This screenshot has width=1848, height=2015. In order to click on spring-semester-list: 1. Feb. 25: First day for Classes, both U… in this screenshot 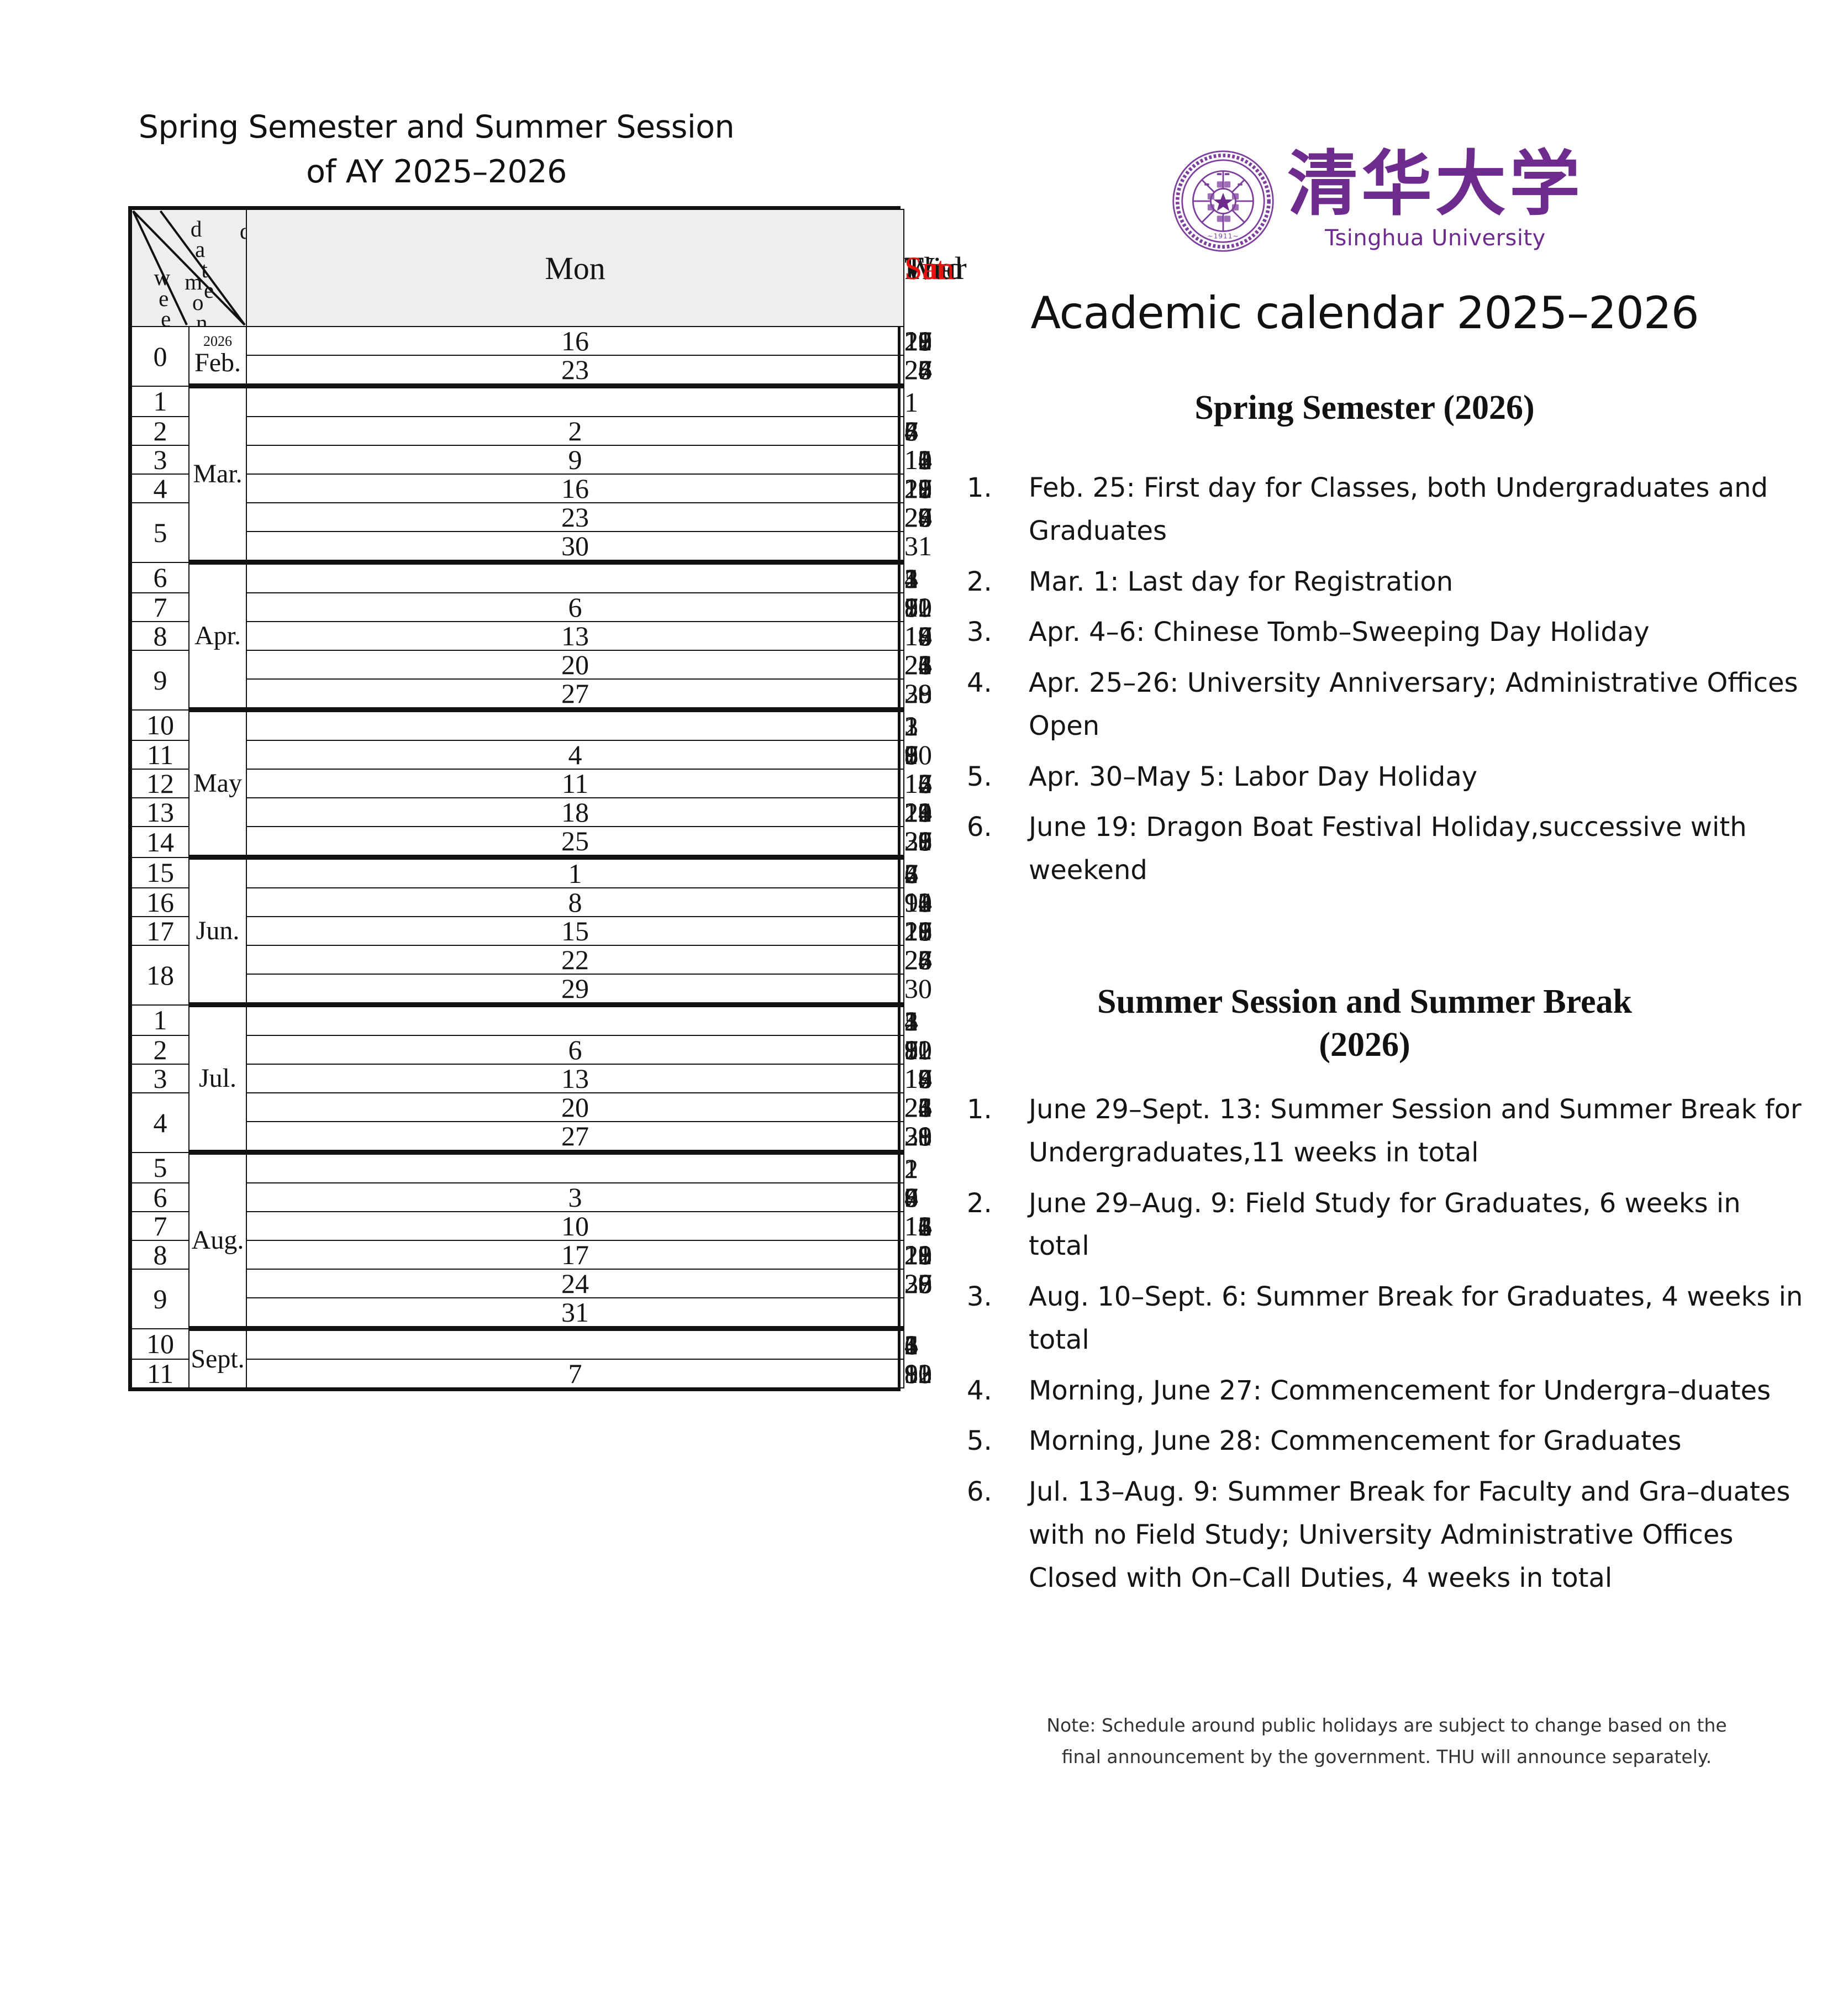, I will do `click(1387, 683)`.